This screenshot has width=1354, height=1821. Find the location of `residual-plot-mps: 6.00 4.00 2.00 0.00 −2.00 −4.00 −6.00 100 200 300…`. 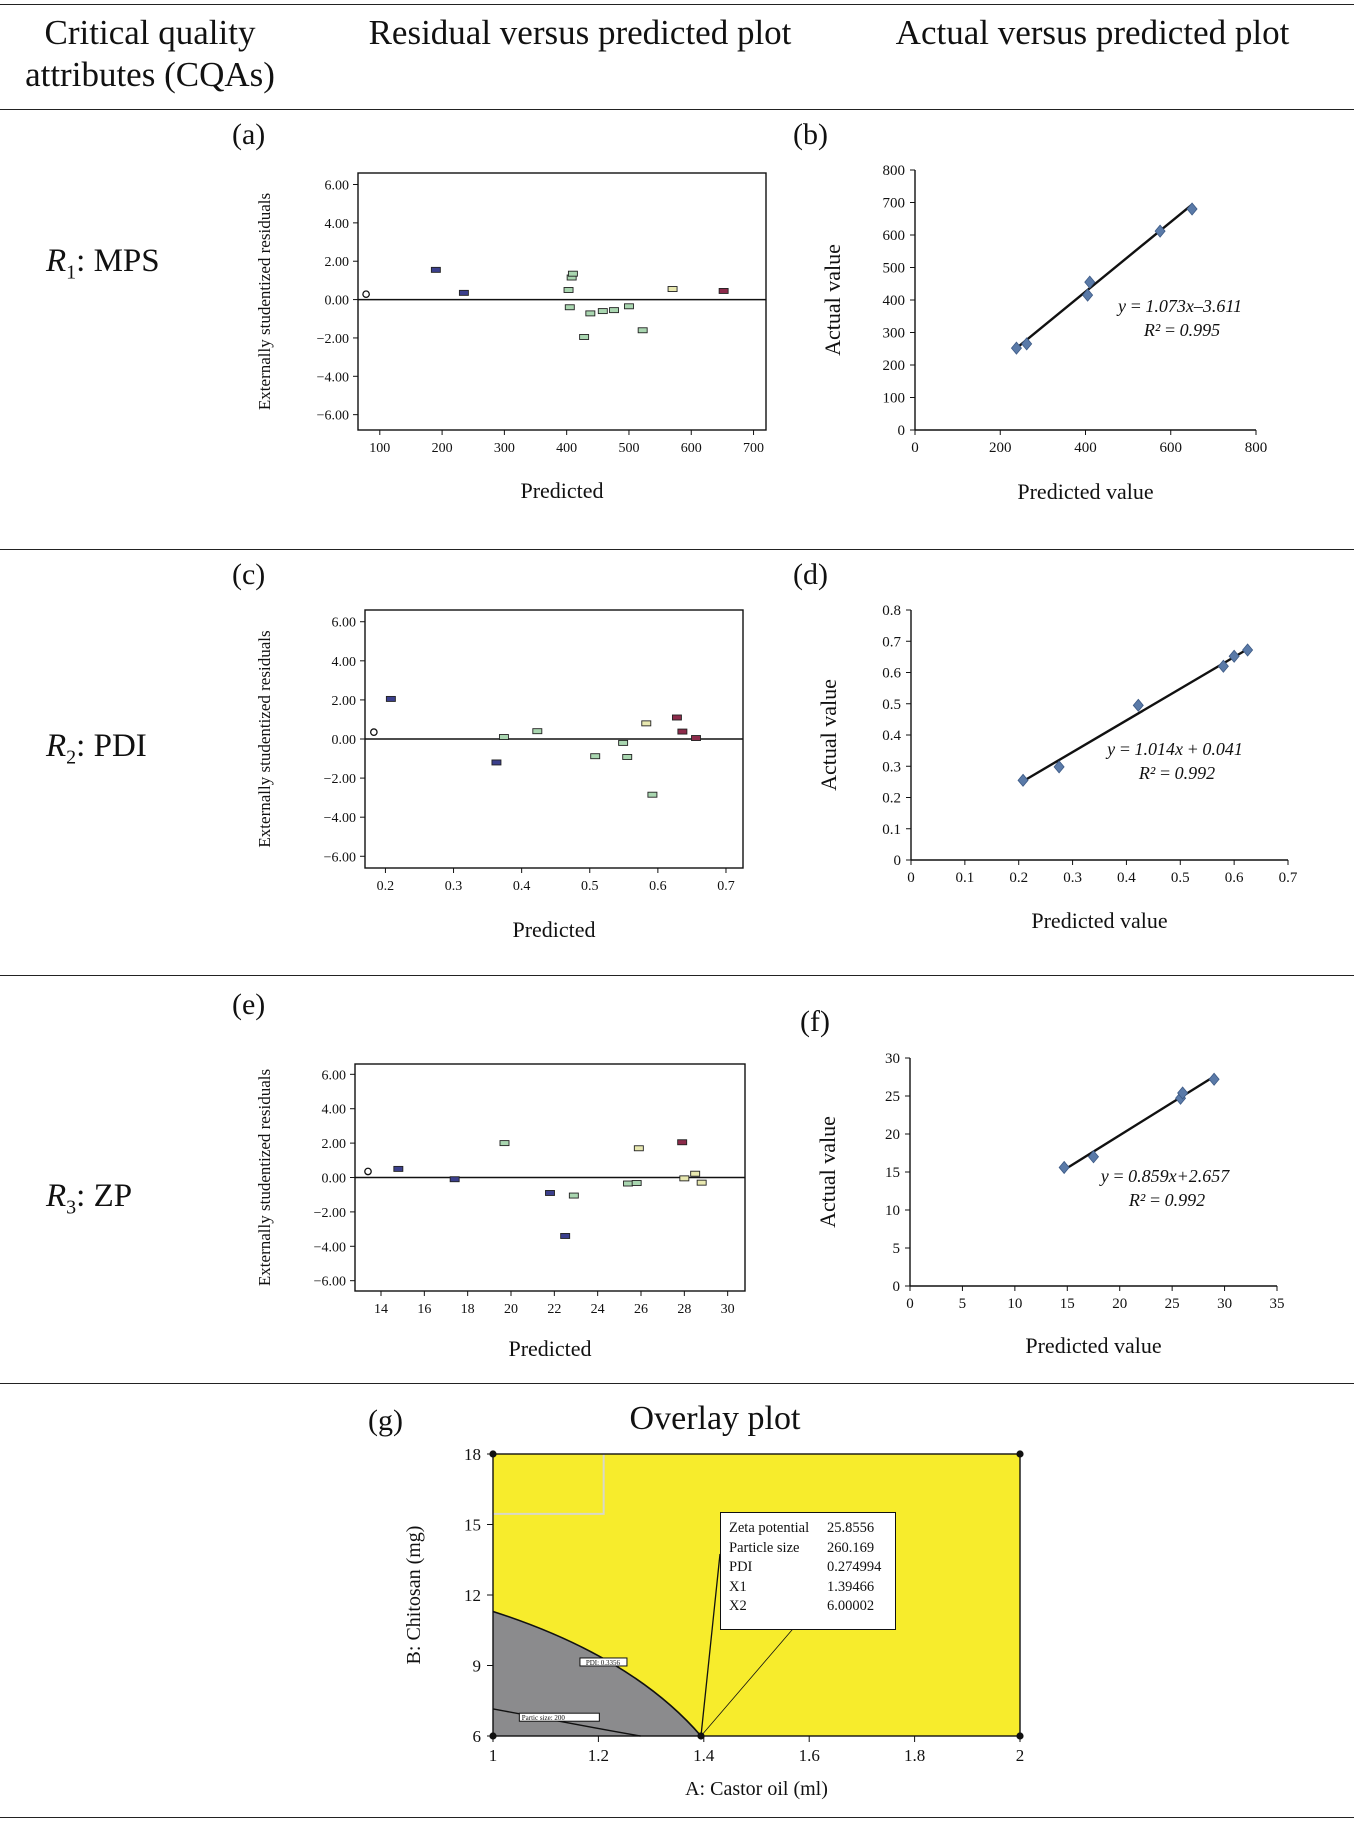

residual-plot-mps: 6.00 4.00 2.00 0.00 −2.00 −4.00 −6.00 100 200 300… is located at coordinates (511, 337).